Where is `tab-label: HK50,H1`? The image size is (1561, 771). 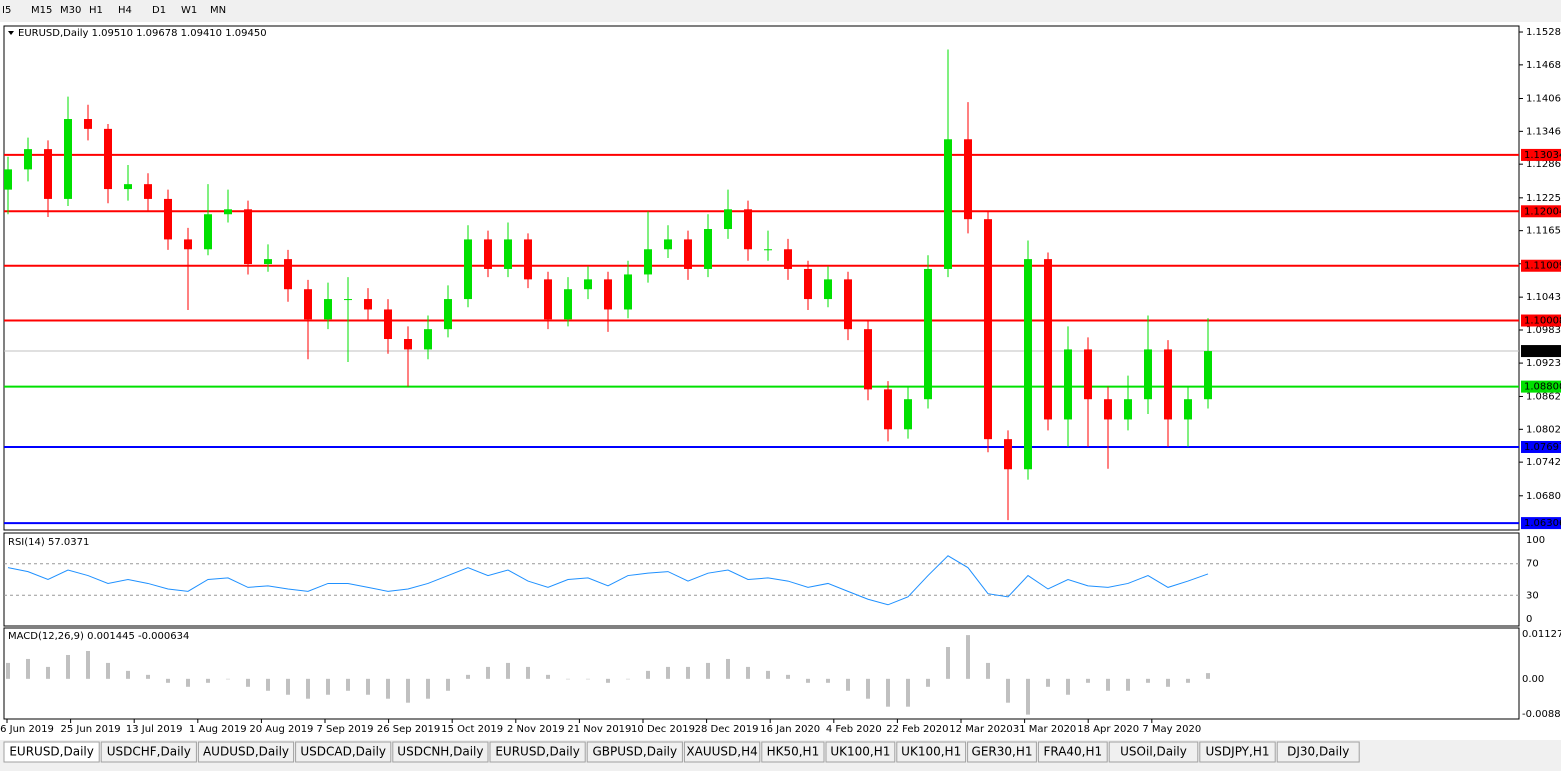
tab-label: HK50,H1 is located at coordinates (793, 752).